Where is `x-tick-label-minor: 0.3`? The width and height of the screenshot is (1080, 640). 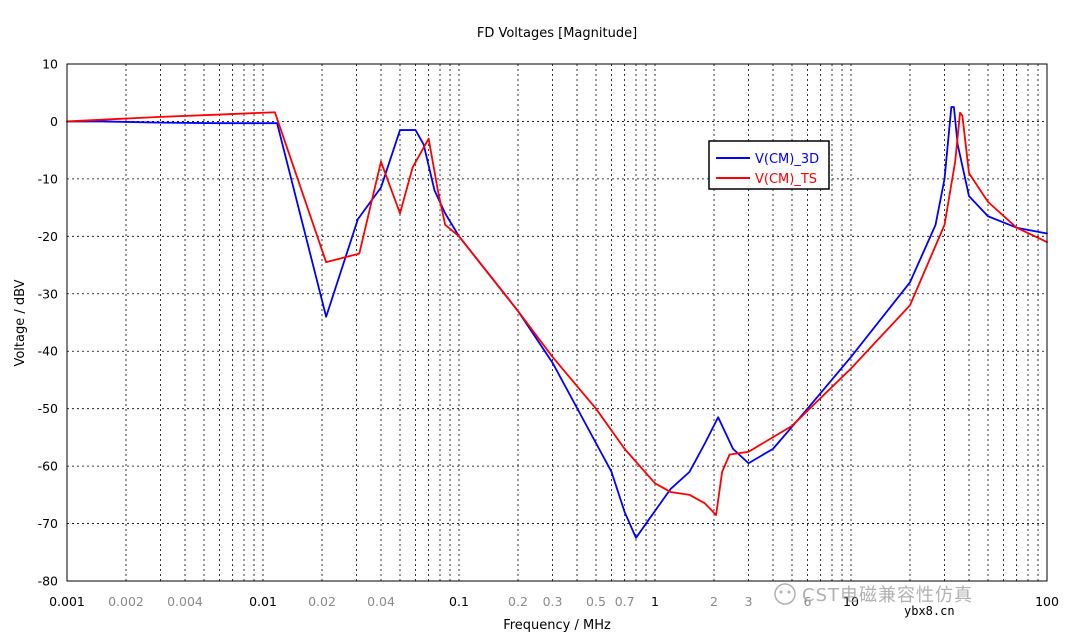
x-tick-label-minor: 0.3 is located at coordinates (553, 601).